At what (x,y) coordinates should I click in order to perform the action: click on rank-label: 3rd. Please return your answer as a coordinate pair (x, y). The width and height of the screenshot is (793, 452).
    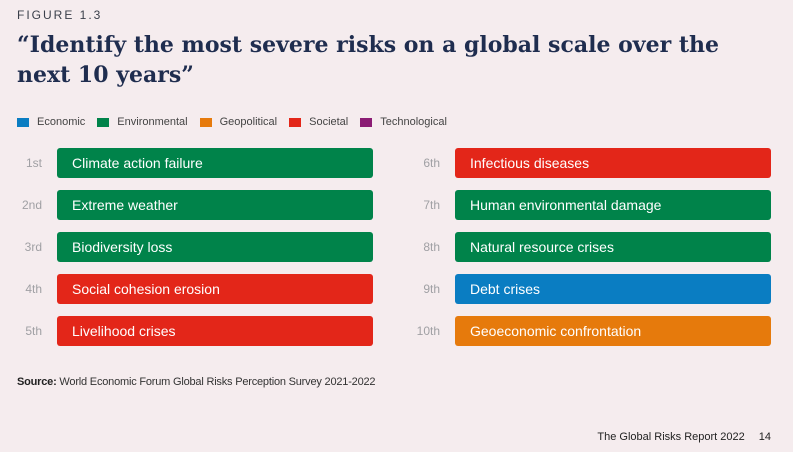
    Looking at the image, I should click on (33, 247).